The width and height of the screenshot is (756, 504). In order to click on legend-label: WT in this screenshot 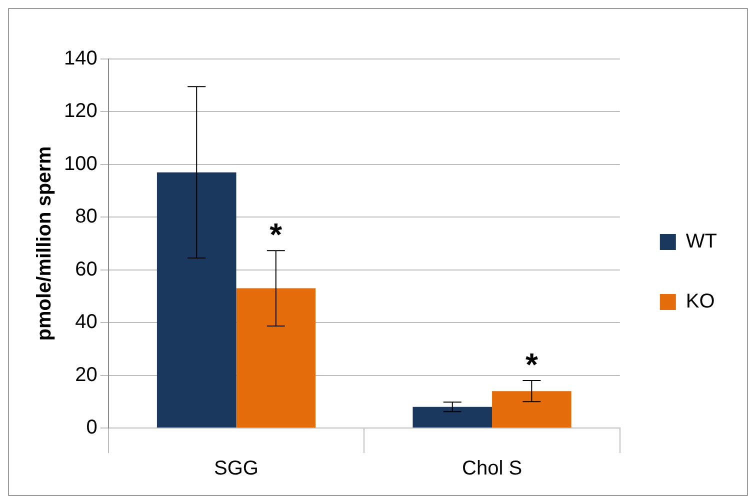, I will do `click(701, 241)`.